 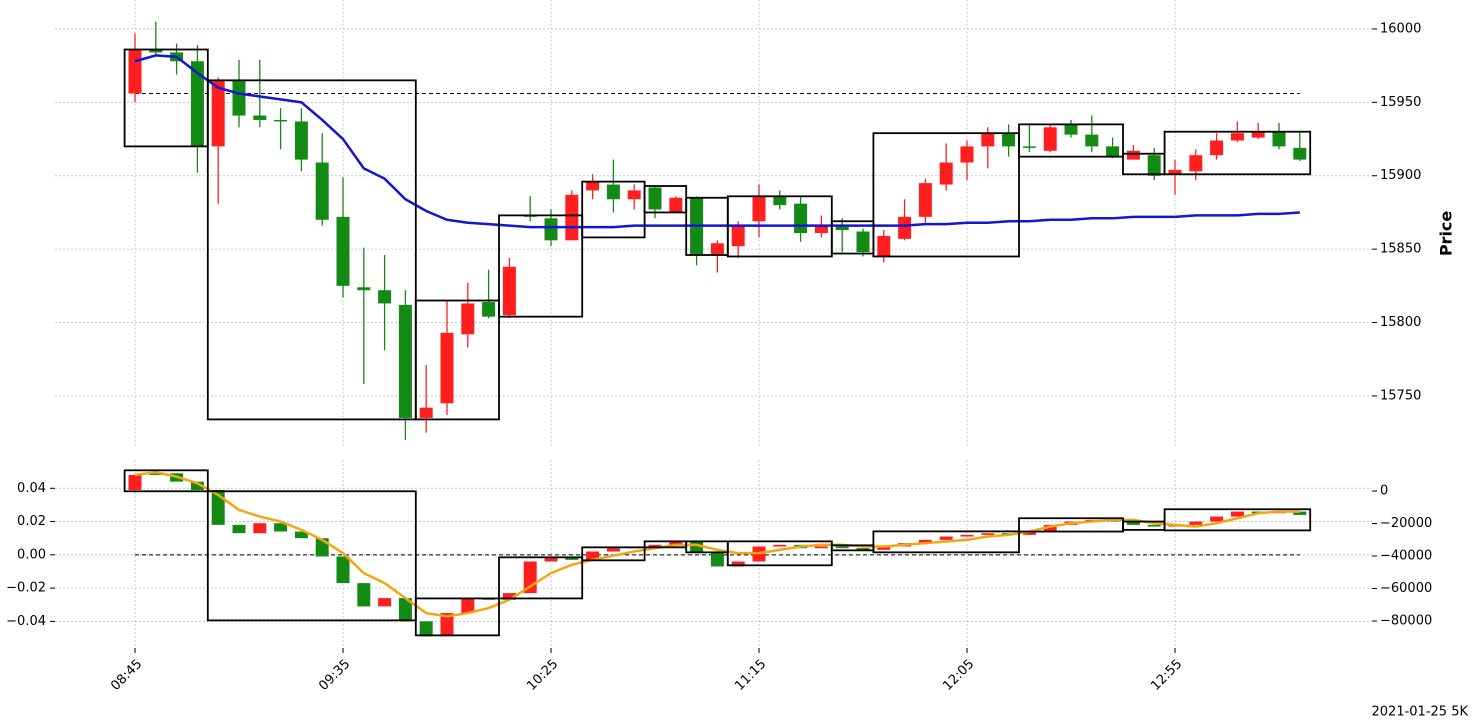 What do you see at coordinates (31, 521) in the screenshot?
I see `y-tick-label: 0.02` at bounding box center [31, 521].